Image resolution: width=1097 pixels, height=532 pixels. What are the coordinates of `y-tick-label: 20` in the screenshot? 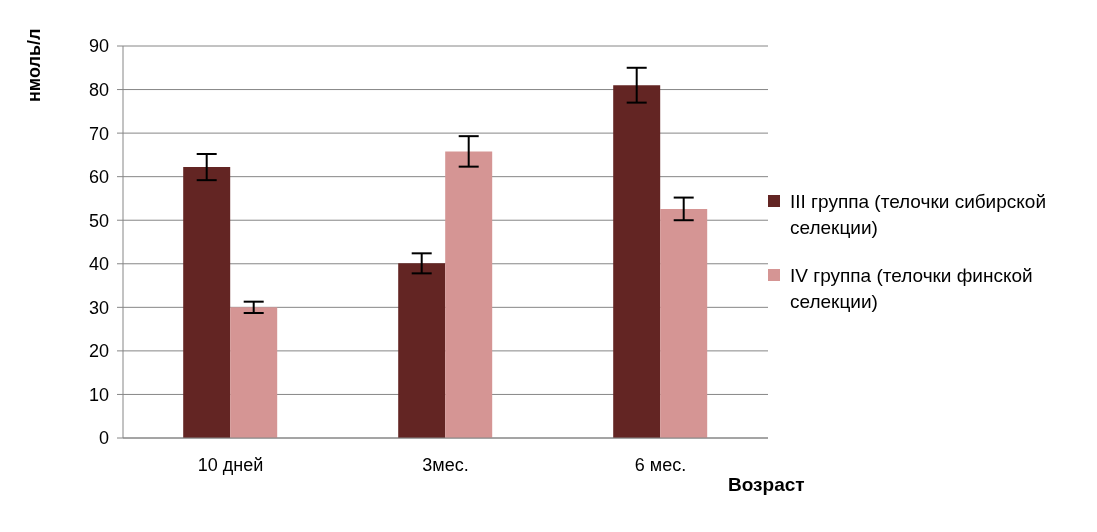 It's located at (98, 351).